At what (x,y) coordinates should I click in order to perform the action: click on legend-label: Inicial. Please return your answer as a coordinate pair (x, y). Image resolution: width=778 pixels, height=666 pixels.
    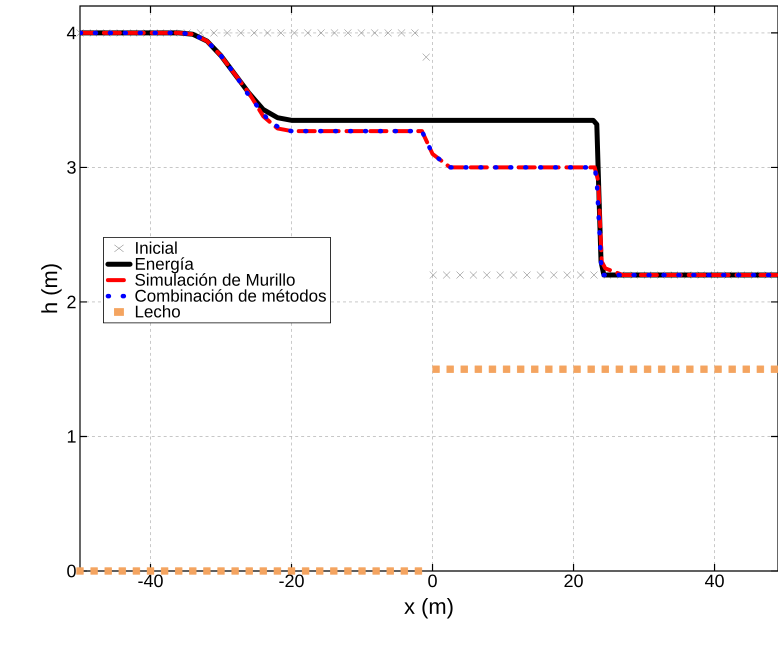
    Looking at the image, I should click on (156, 247).